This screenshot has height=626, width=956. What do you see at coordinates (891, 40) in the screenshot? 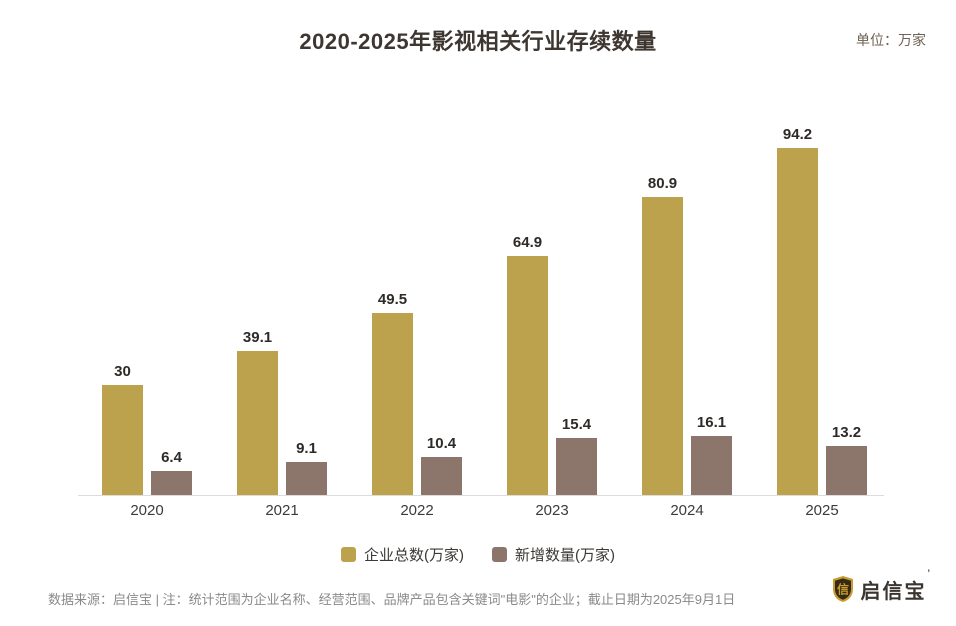
I see `unit-label: 单位：万家` at bounding box center [891, 40].